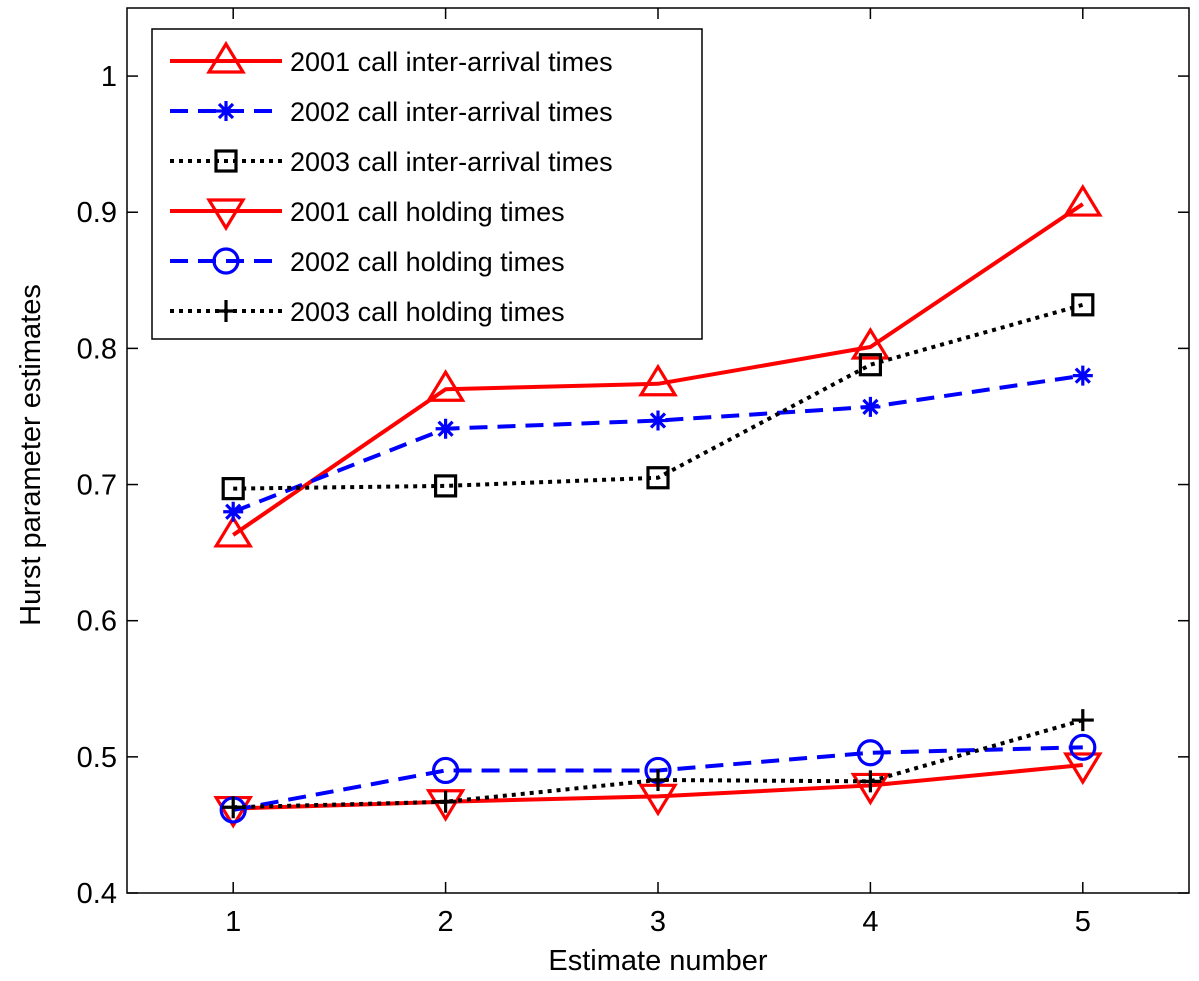 The width and height of the screenshot is (1199, 981). I want to click on y-tick-label: 0.8, so click(97, 349).